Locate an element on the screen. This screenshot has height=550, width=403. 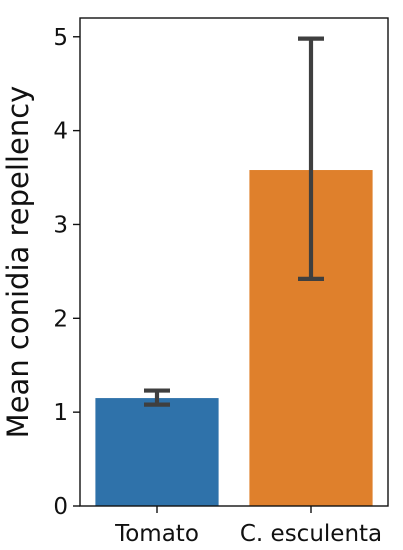
y-tick-label-0: 0 is located at coordinates (60, 507).